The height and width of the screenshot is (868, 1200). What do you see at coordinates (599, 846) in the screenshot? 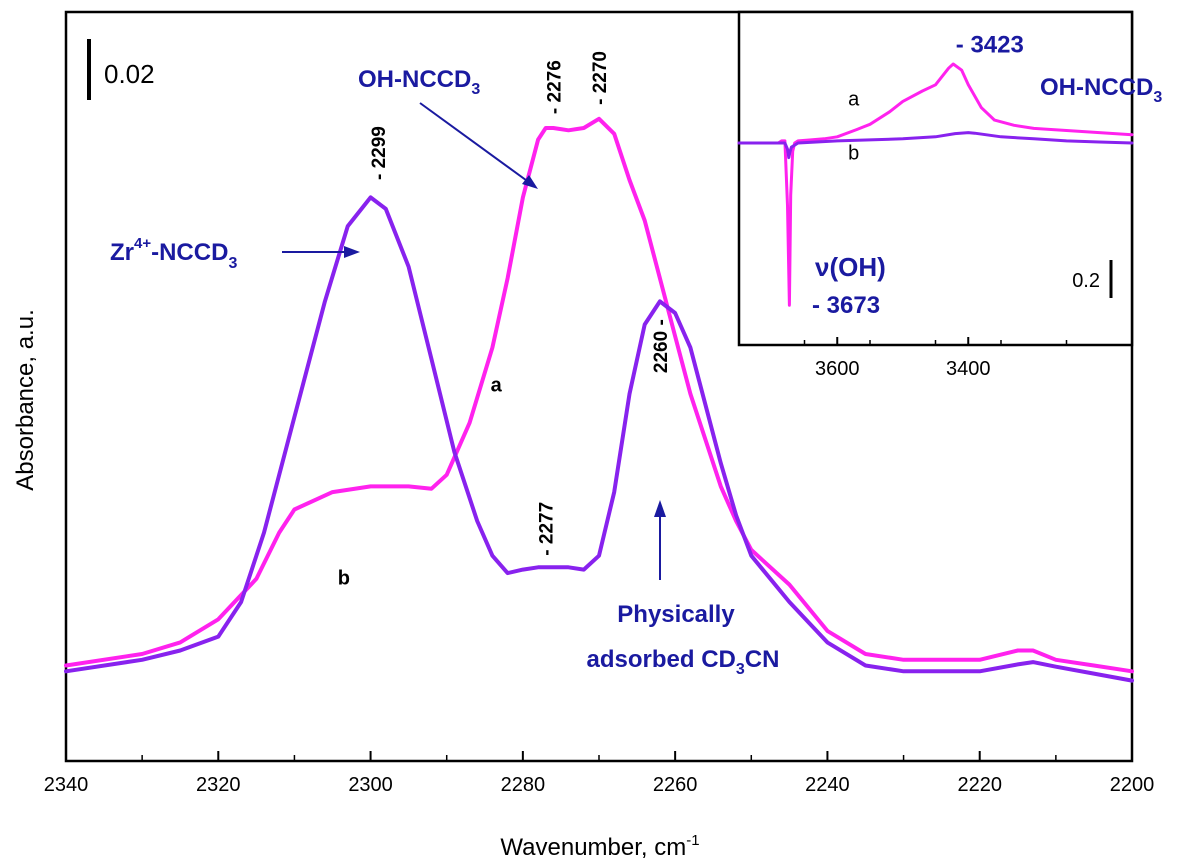
I see `x-axis-title: Wavenumber, cm-1` at bounding box center [599, 846].